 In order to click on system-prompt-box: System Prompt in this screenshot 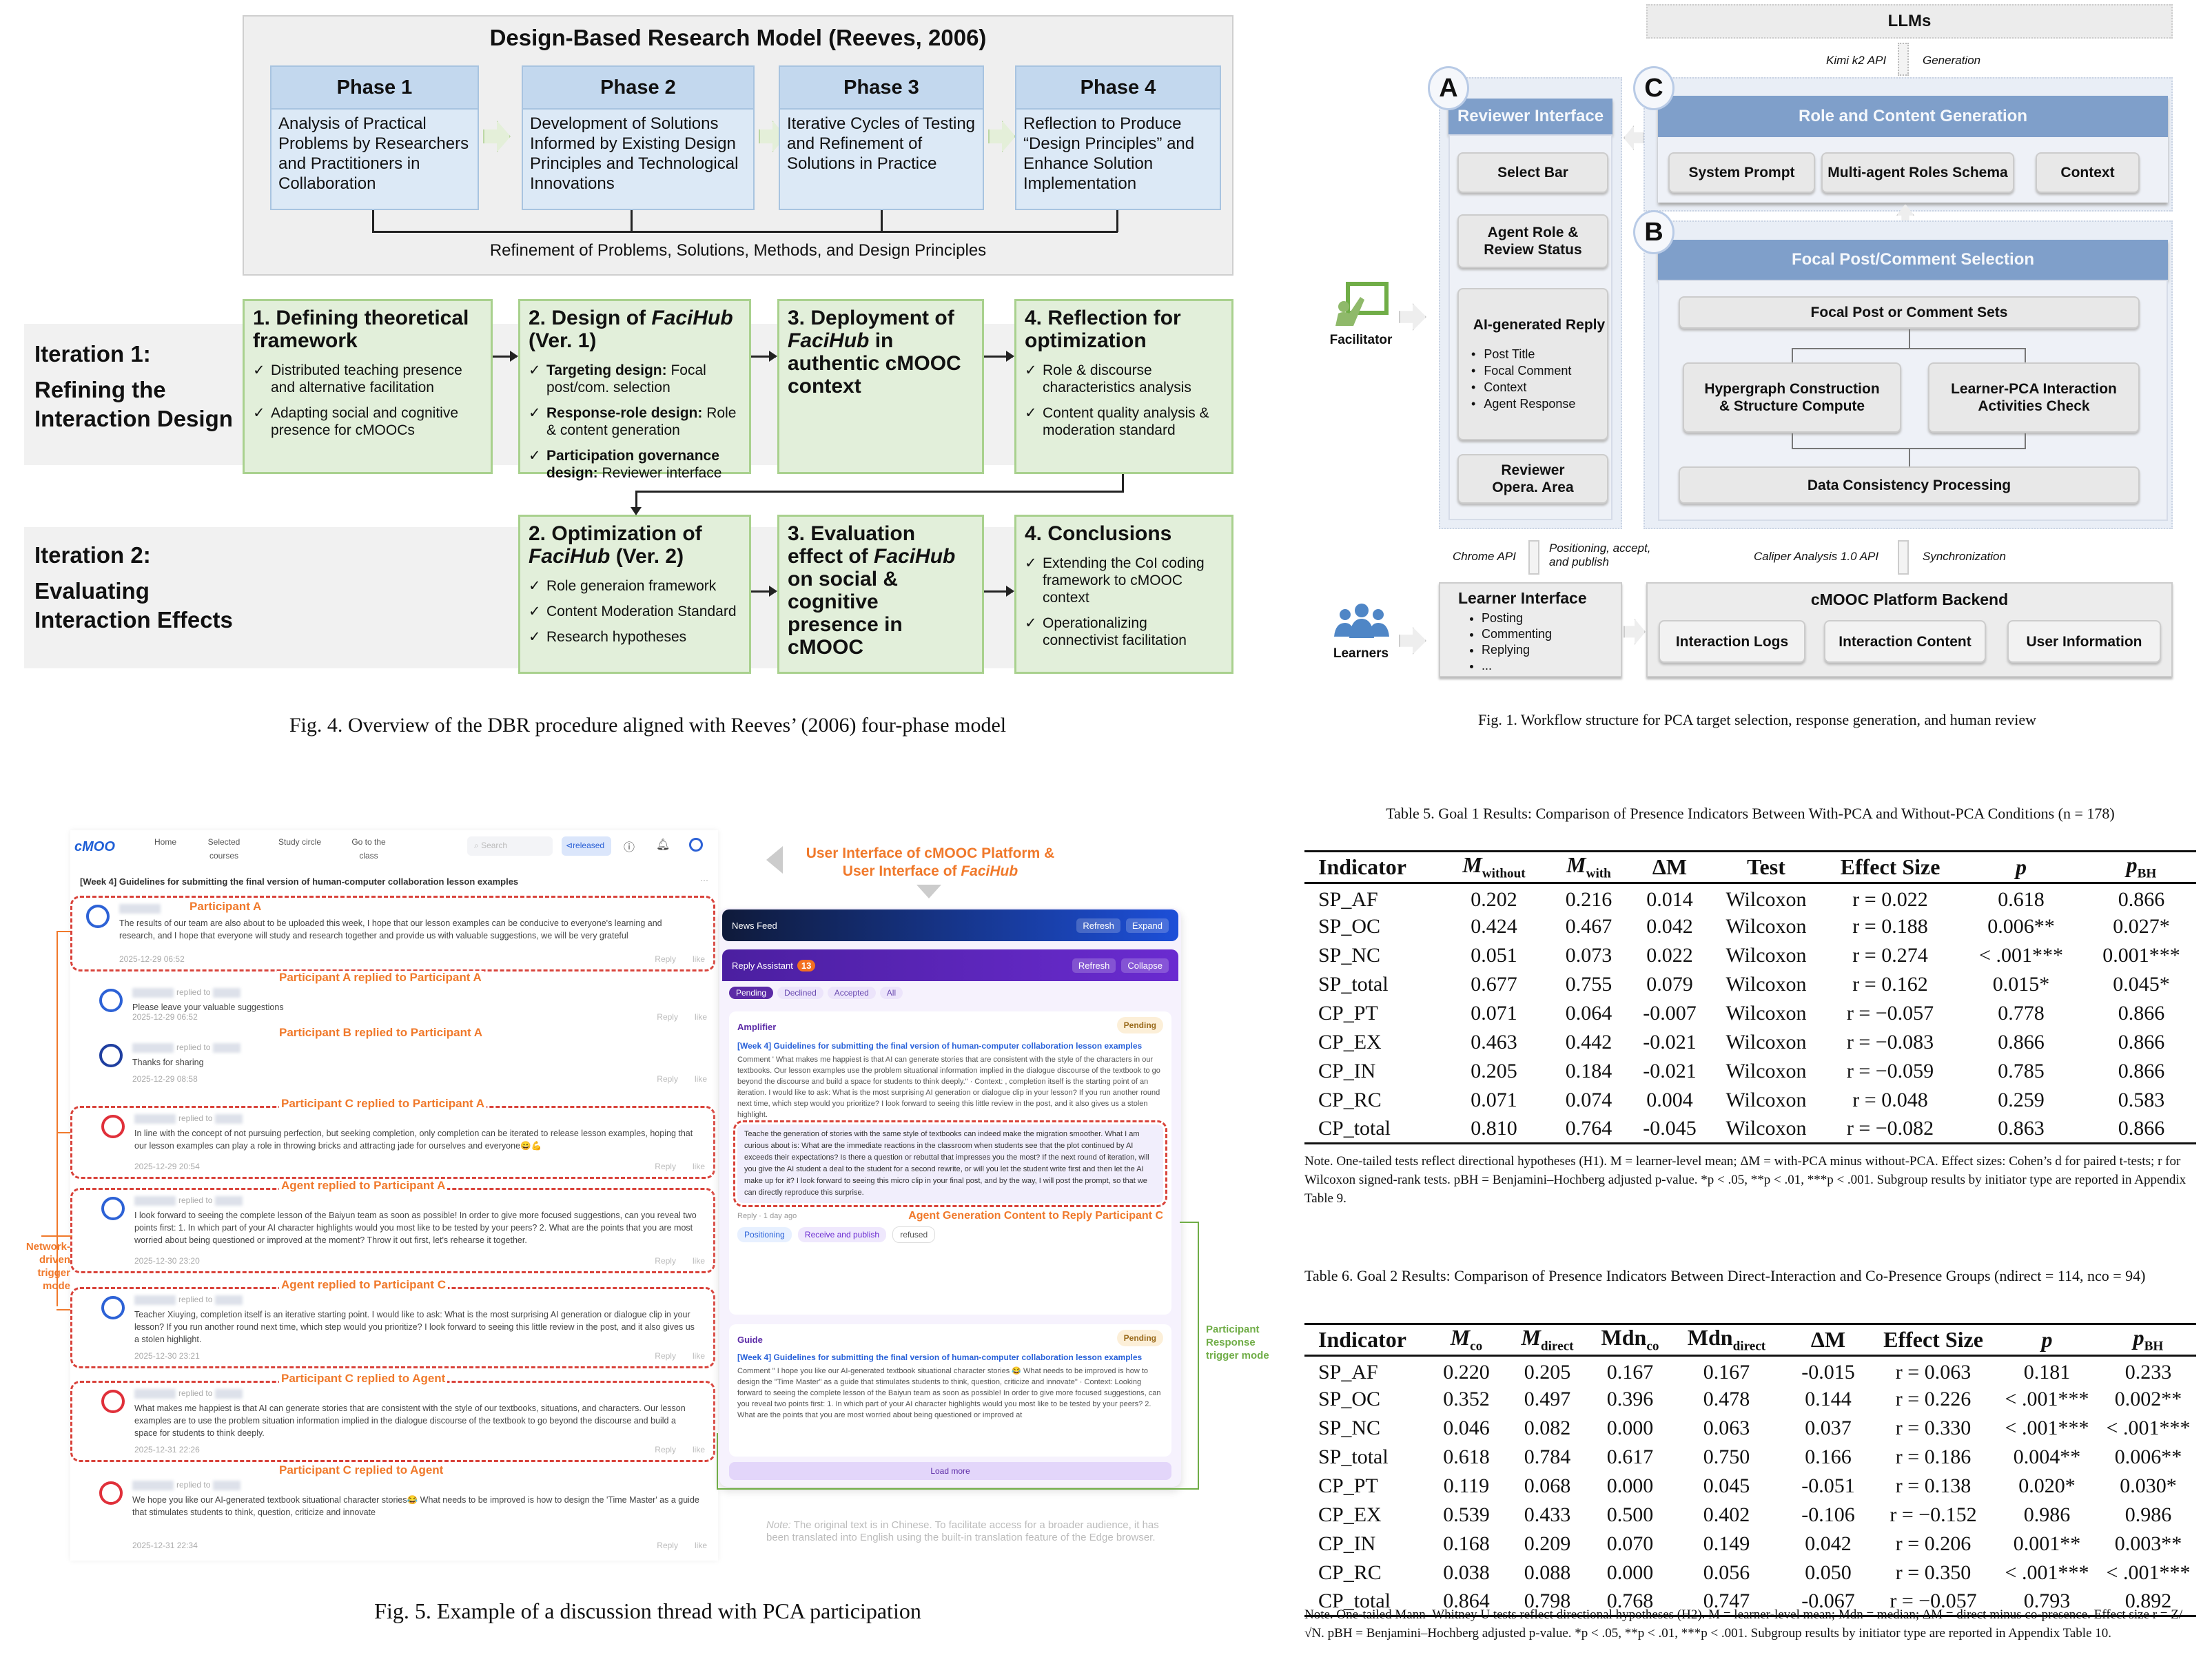, I will do `click(1741, 172)`.